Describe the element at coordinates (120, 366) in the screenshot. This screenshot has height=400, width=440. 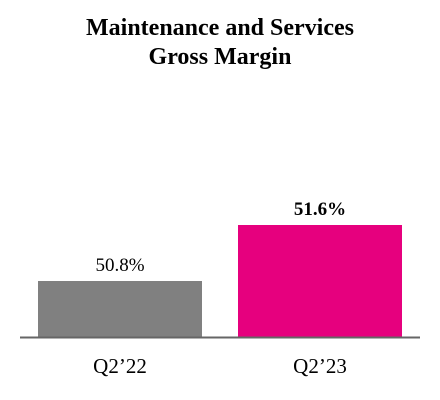
I see `category-label-1: Q2’22` at that location.